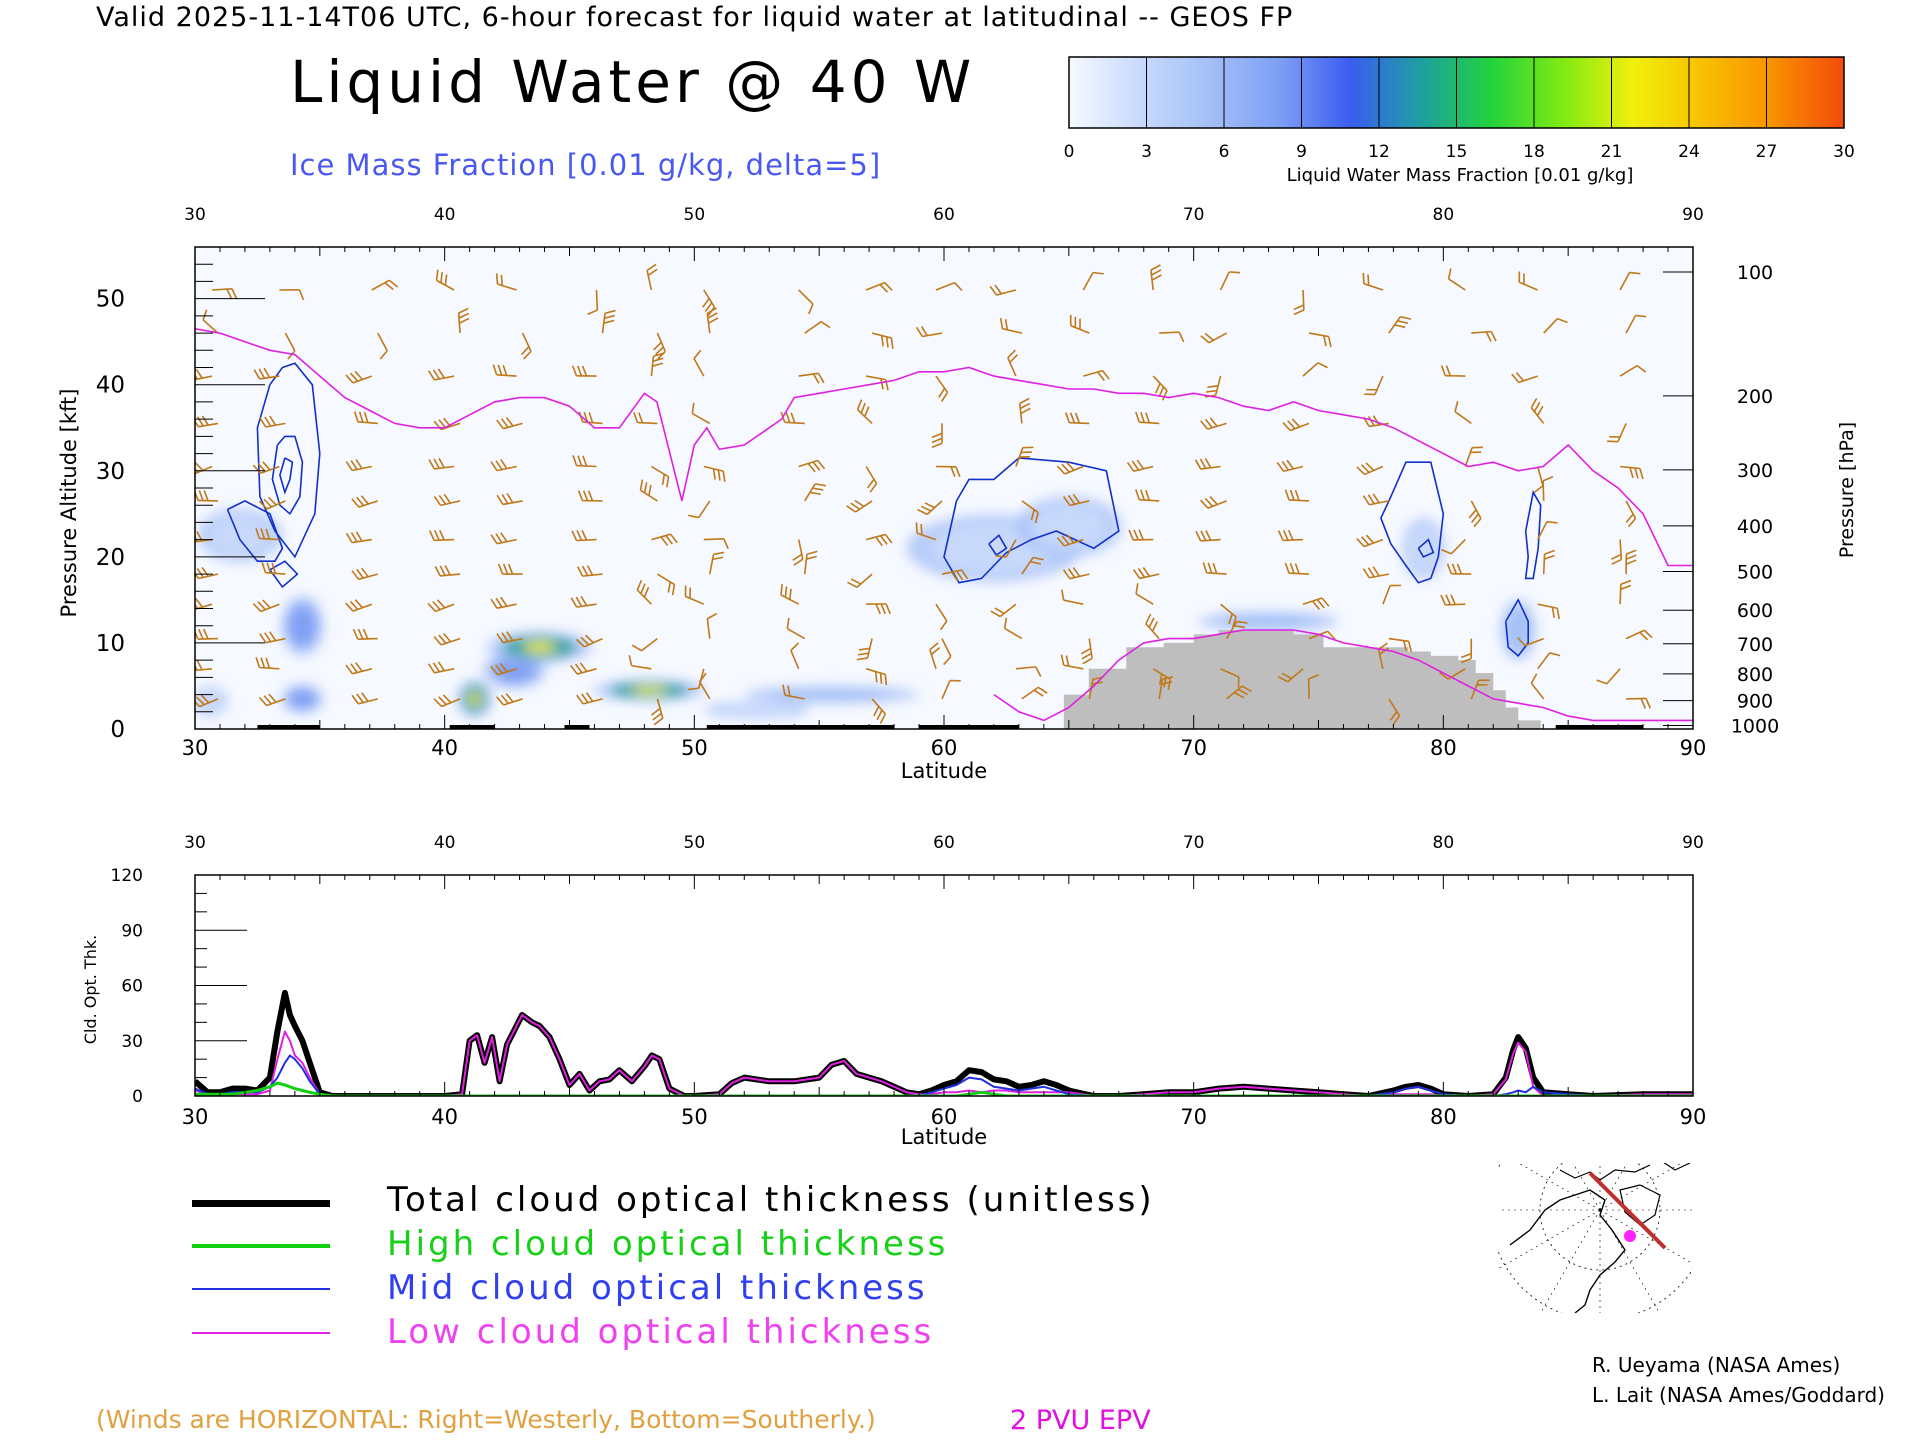 Image resolution: width=1920 pixels, height=1440 pixels. What do you see at coordinates (137, 1097) in the screenshot?
I see `y-tick-label: 0` at bounding box center [137, 1097].